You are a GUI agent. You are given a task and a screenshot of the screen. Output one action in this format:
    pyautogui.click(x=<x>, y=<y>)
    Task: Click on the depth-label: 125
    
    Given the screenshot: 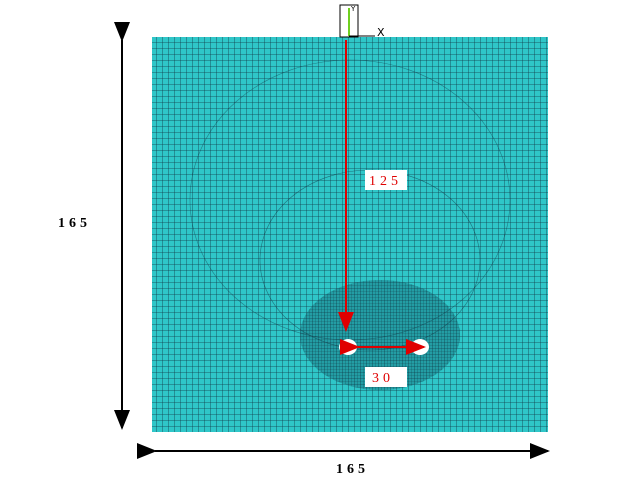 What is the action you would take?
    pyautogui.click(x=385, y=181)
    